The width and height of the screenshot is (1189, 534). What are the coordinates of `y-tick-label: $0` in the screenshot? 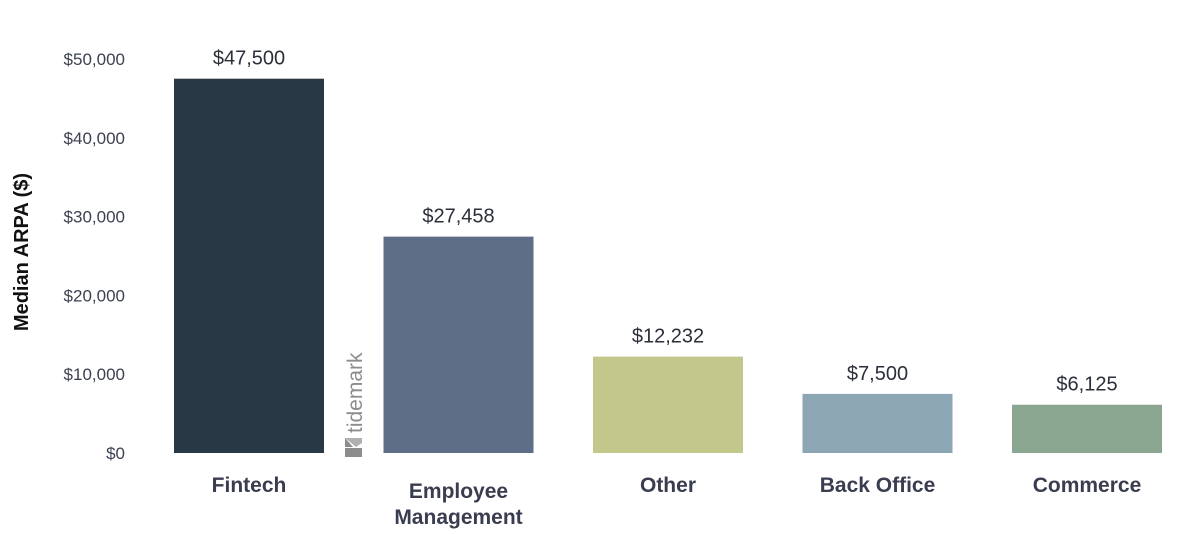 It's located at (115, 453).